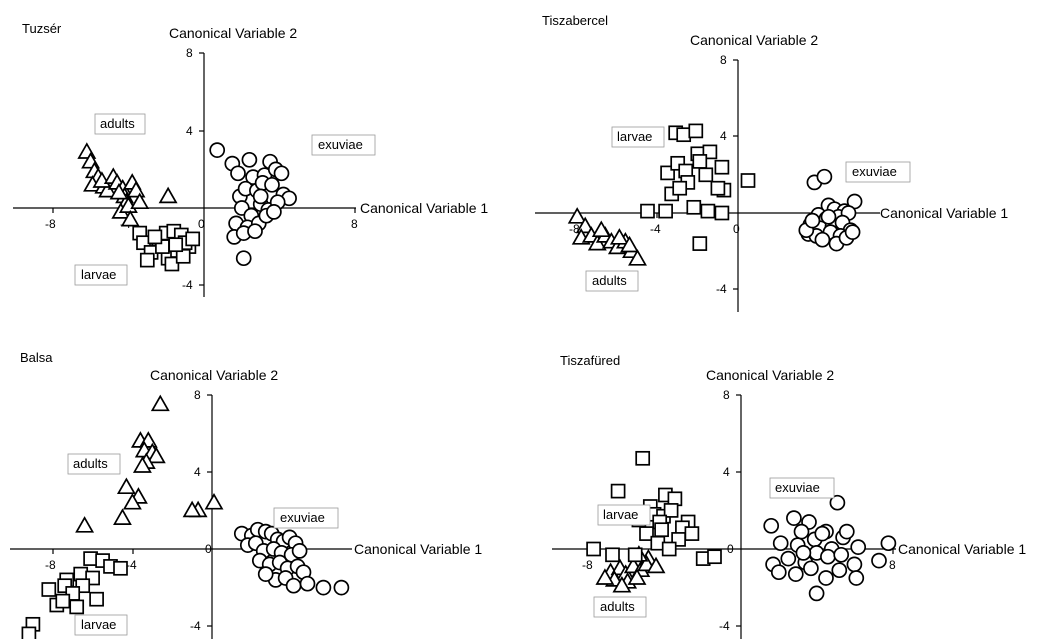 Image resolution: width=1042 pixels, height=639 pixels. Describe the element at coordinates (354, 224) in the screenshot. I see `x-tick-label: 8` at that location.